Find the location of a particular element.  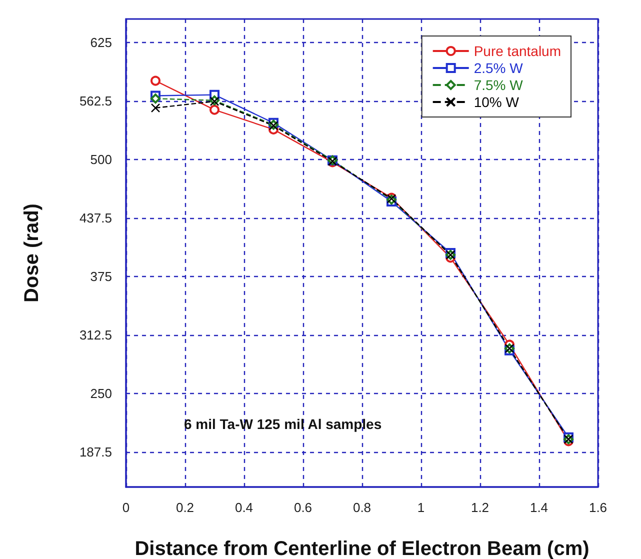

y-tick-label: 312.5 is located at coordinates (95, 334).